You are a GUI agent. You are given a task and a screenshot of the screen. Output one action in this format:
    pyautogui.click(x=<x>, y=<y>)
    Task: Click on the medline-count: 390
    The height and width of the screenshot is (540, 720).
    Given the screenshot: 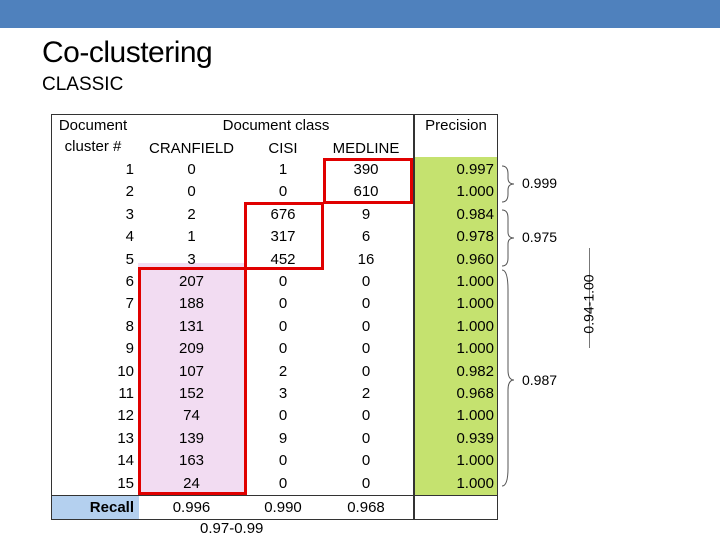 What is the action you would take?
    pyautogui.click(x=366, y=169)
    